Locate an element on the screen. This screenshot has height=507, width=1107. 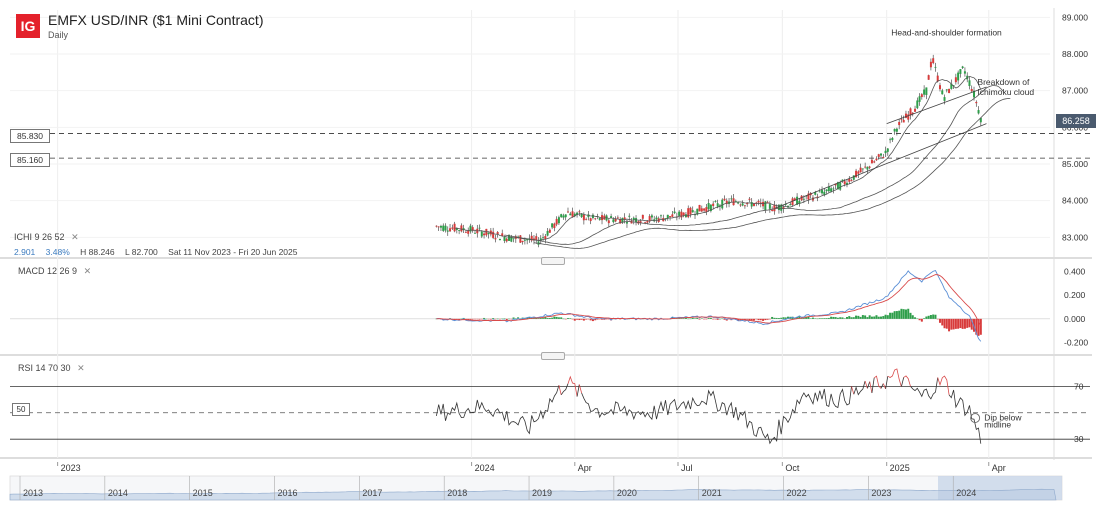
rsi-legend: RSI 14 70 30 ✕ is located at coordinates (51, 368).